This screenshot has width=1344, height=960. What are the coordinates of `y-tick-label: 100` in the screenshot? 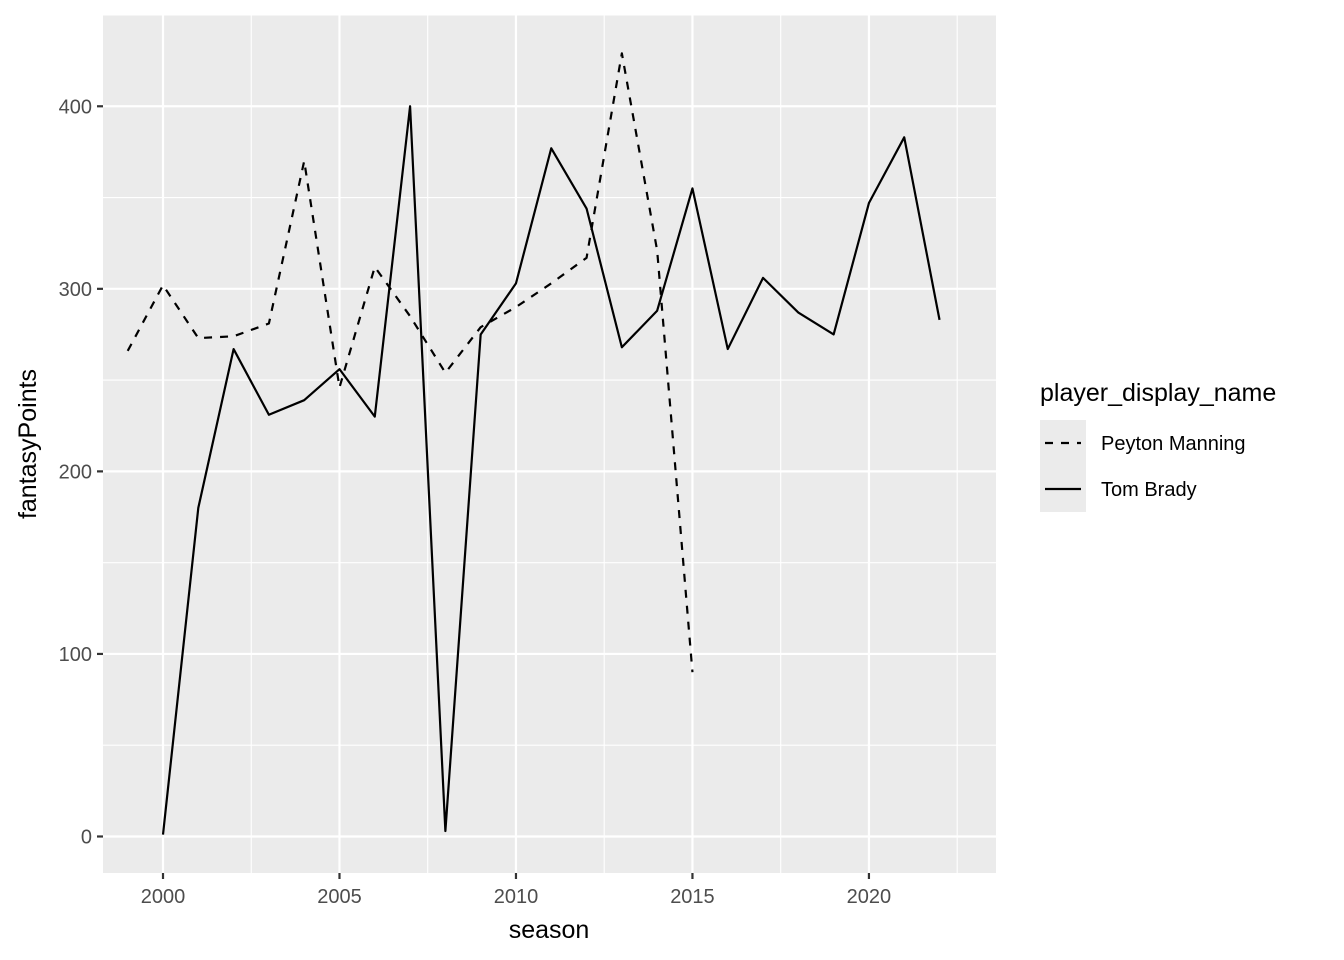 It's located at (75, 655).